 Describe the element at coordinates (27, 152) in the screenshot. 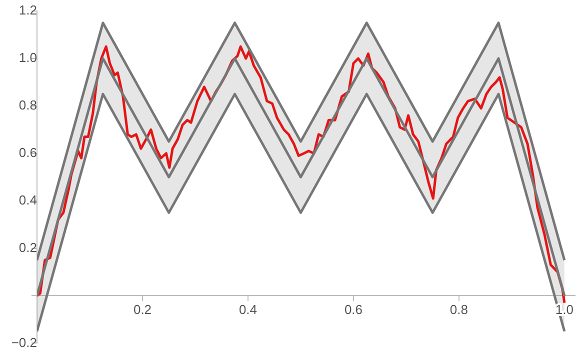

I see `y-tick-label: 0.6` at that location.